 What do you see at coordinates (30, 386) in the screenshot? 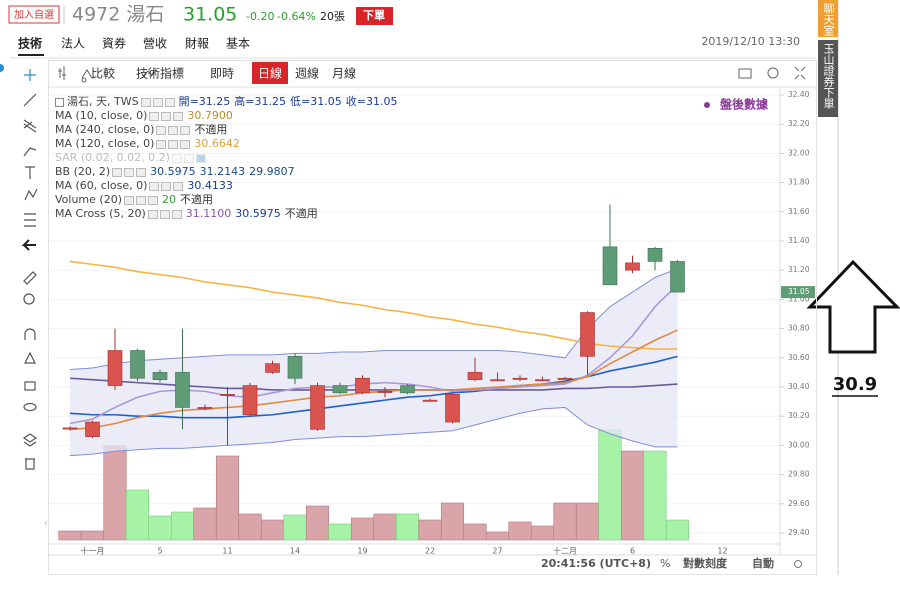
I see `lock-tool` at bounding box center [30, 386].